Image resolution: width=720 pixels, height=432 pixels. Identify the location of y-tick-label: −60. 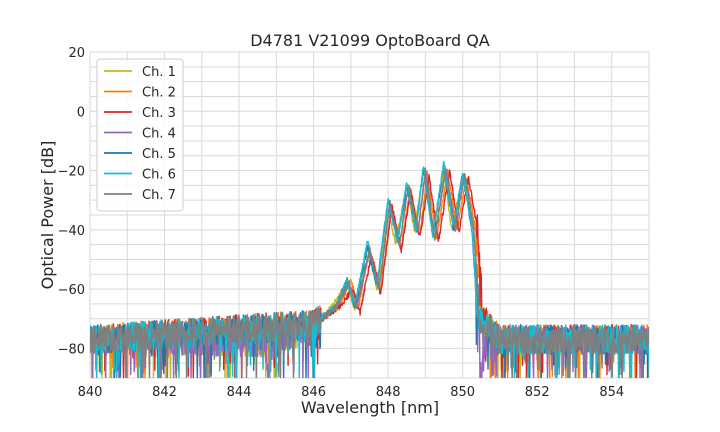
(71, 290).